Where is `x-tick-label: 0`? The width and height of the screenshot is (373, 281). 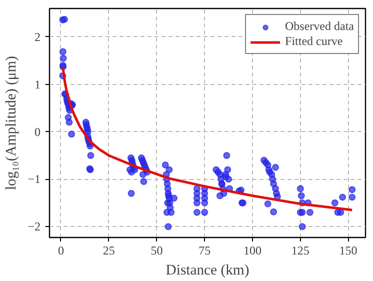 x-tick-label: 0 is located at coordinates (61, 251).